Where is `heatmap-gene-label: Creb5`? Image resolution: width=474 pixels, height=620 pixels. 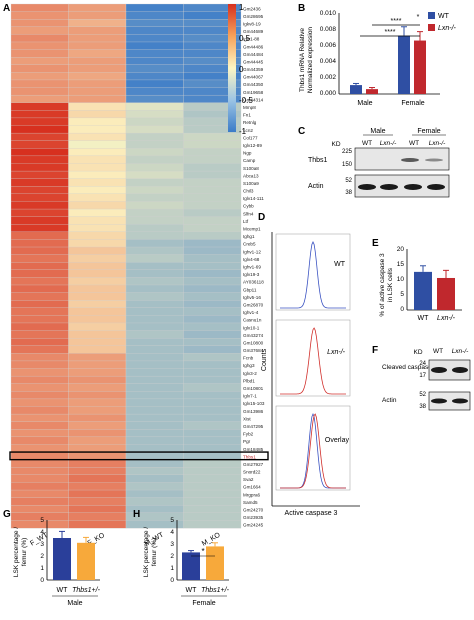 heatmap-gene-label: Creb5 is located at coordinates (249, 244).